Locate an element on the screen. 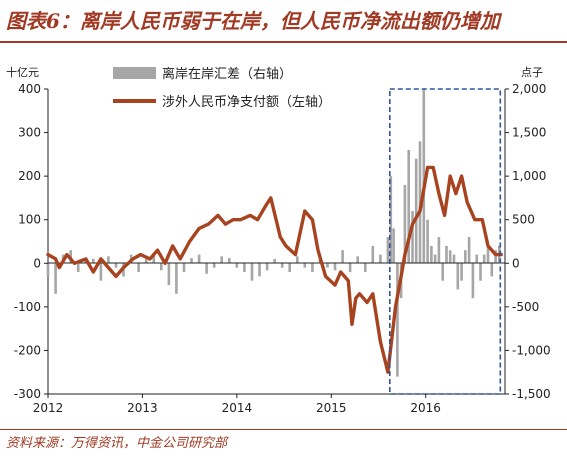  right-tick-label: -1,000 is located at coordinates (531, 350).